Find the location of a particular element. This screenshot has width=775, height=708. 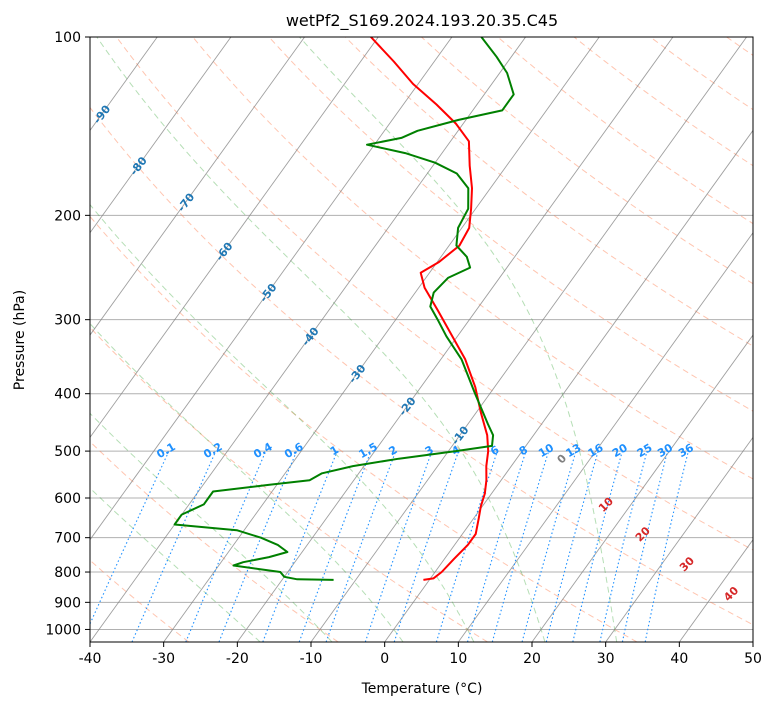

y-tick-label: 300 is located at coordinates (67, 321).